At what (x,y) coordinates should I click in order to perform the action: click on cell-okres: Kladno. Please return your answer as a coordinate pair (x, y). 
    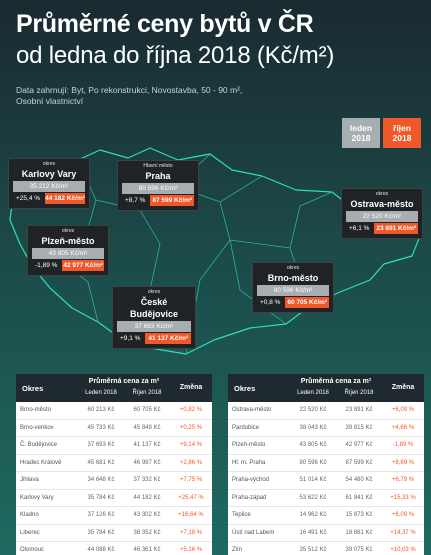
    Looking at the image, I should click on (29, 515).